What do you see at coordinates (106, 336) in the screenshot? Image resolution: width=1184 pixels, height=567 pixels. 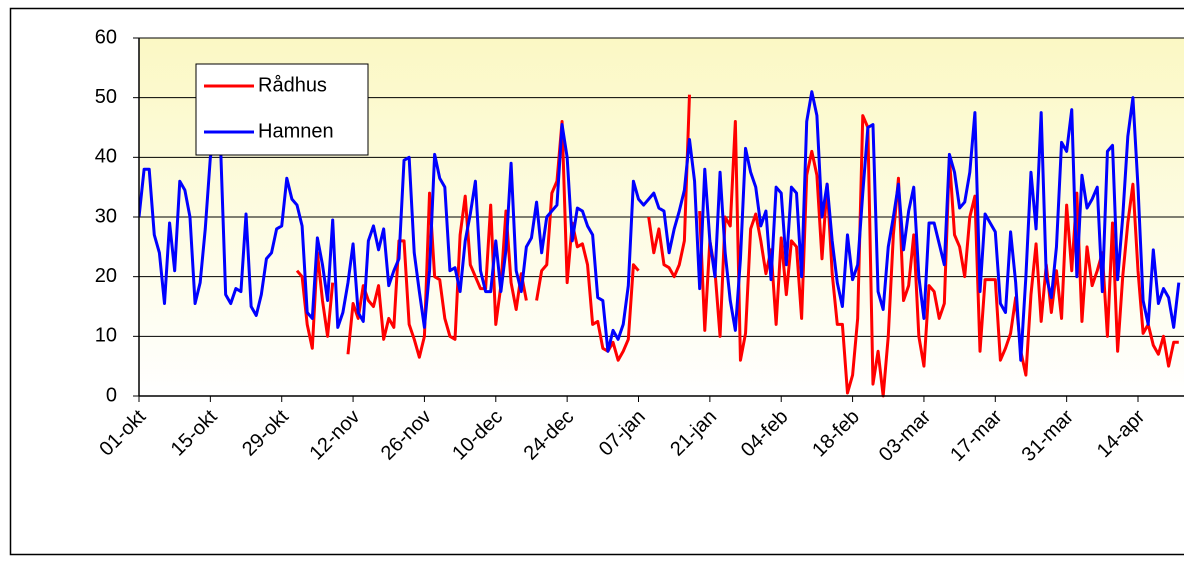 I see `y-tick-label: 10` at bounding box center [106, 336].